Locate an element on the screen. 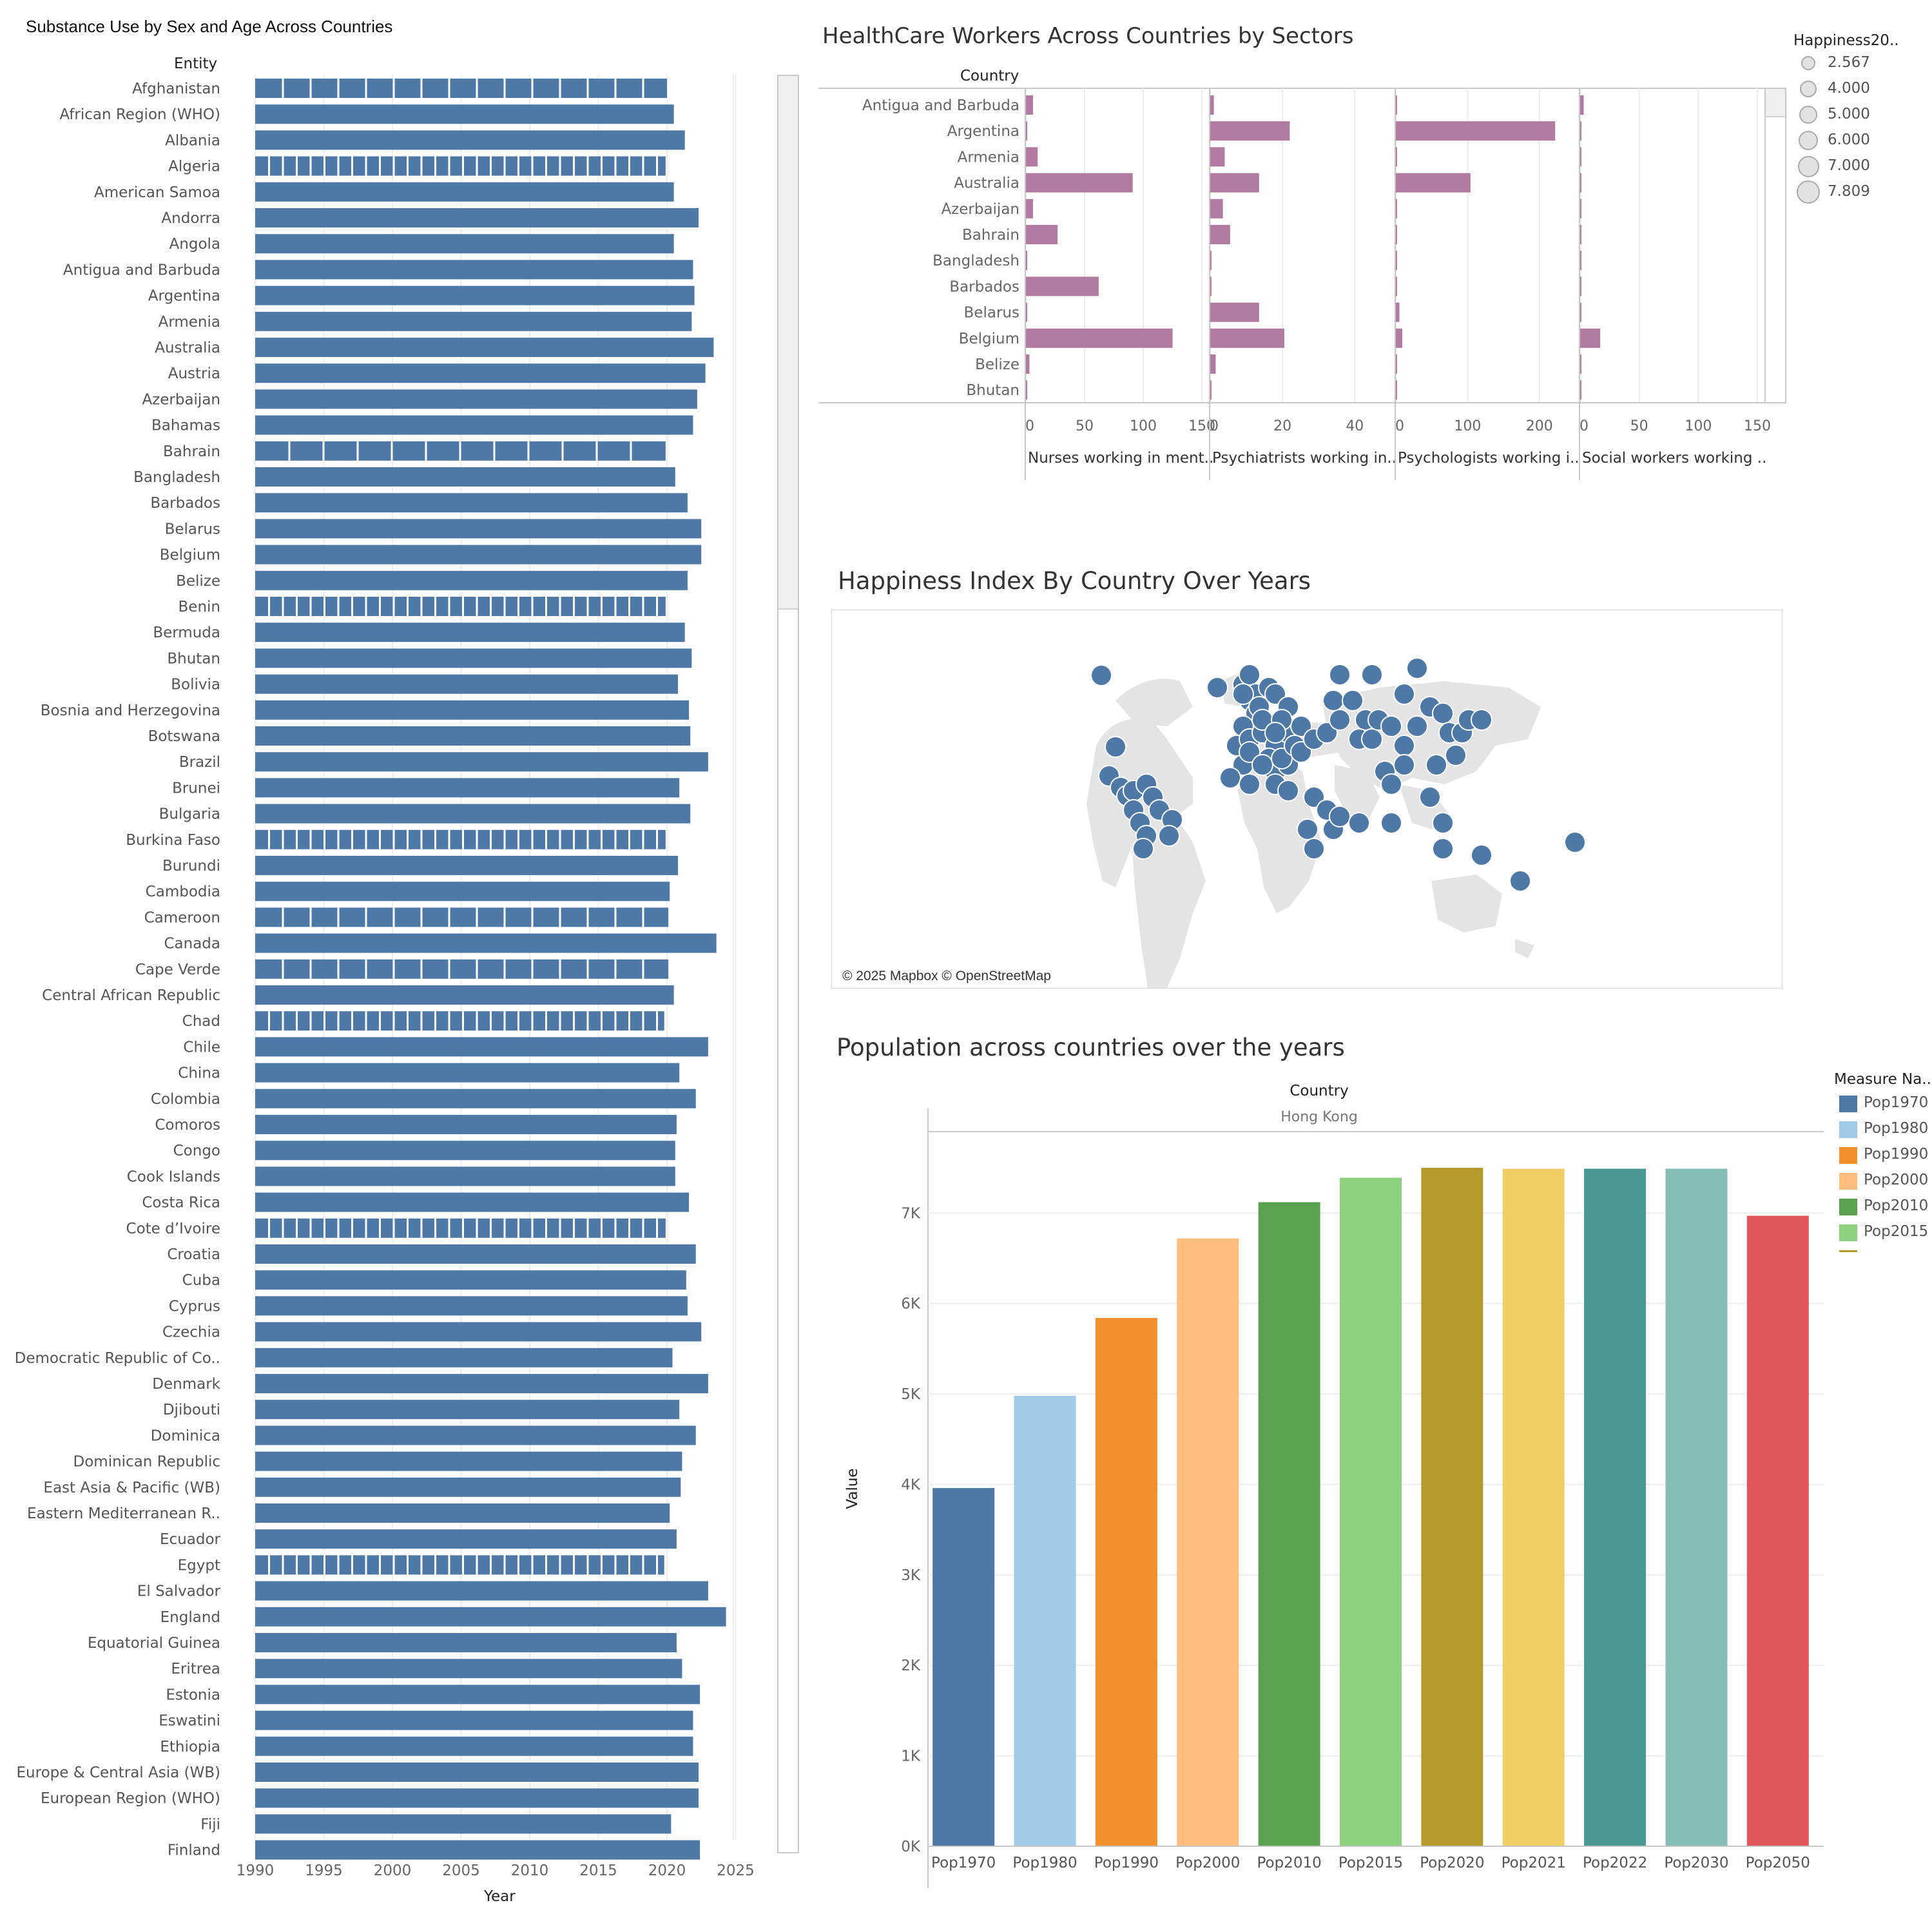 This screenshot has height=1932, width=1932. entity-label: Australia is located at coordinates (187, 348).